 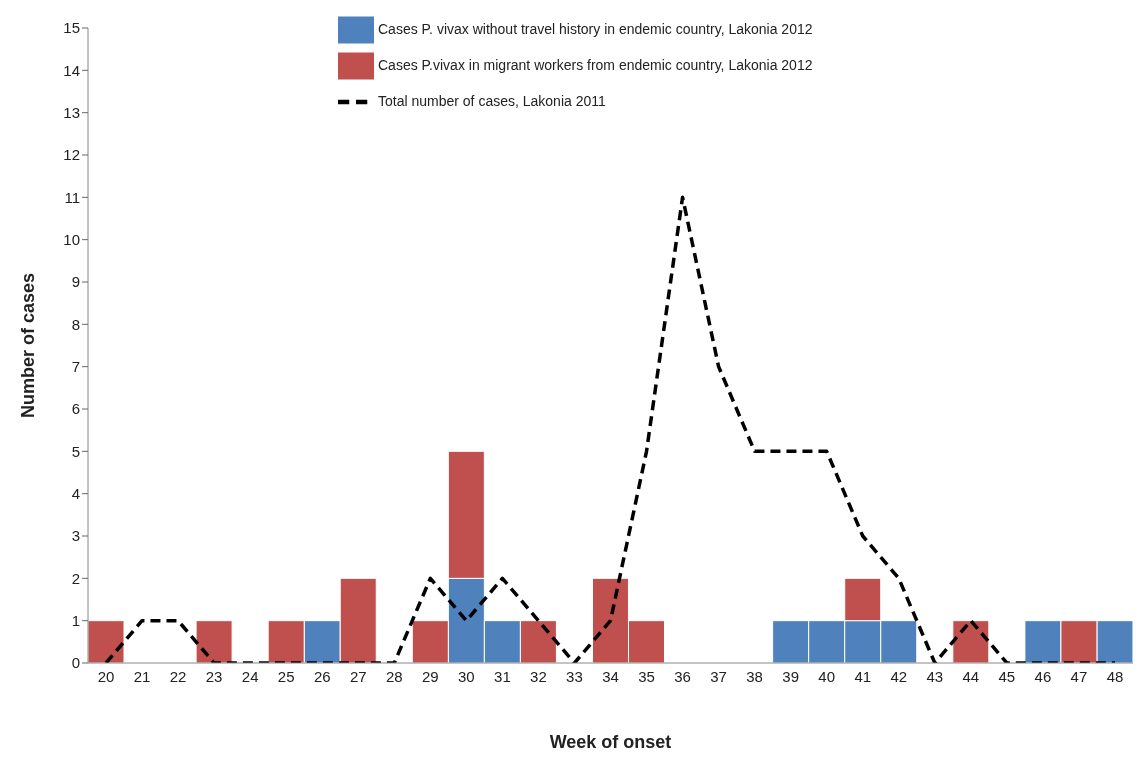 I want to click on x-tick-label: 37, so click(x=718, y=676).